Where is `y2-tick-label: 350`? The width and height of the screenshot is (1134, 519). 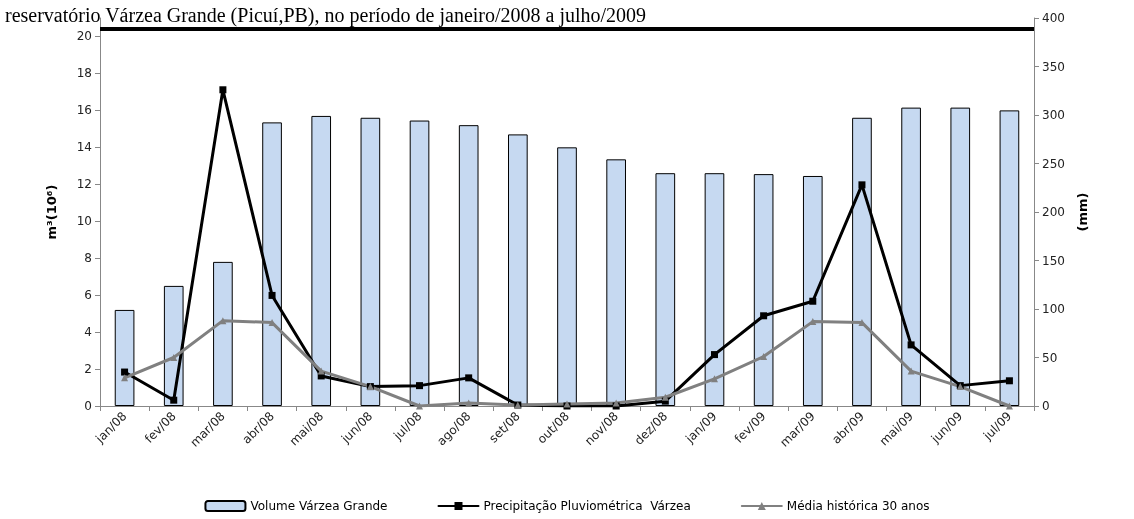
y2-tick-label: 350 is located at coordinates (1053, 66).